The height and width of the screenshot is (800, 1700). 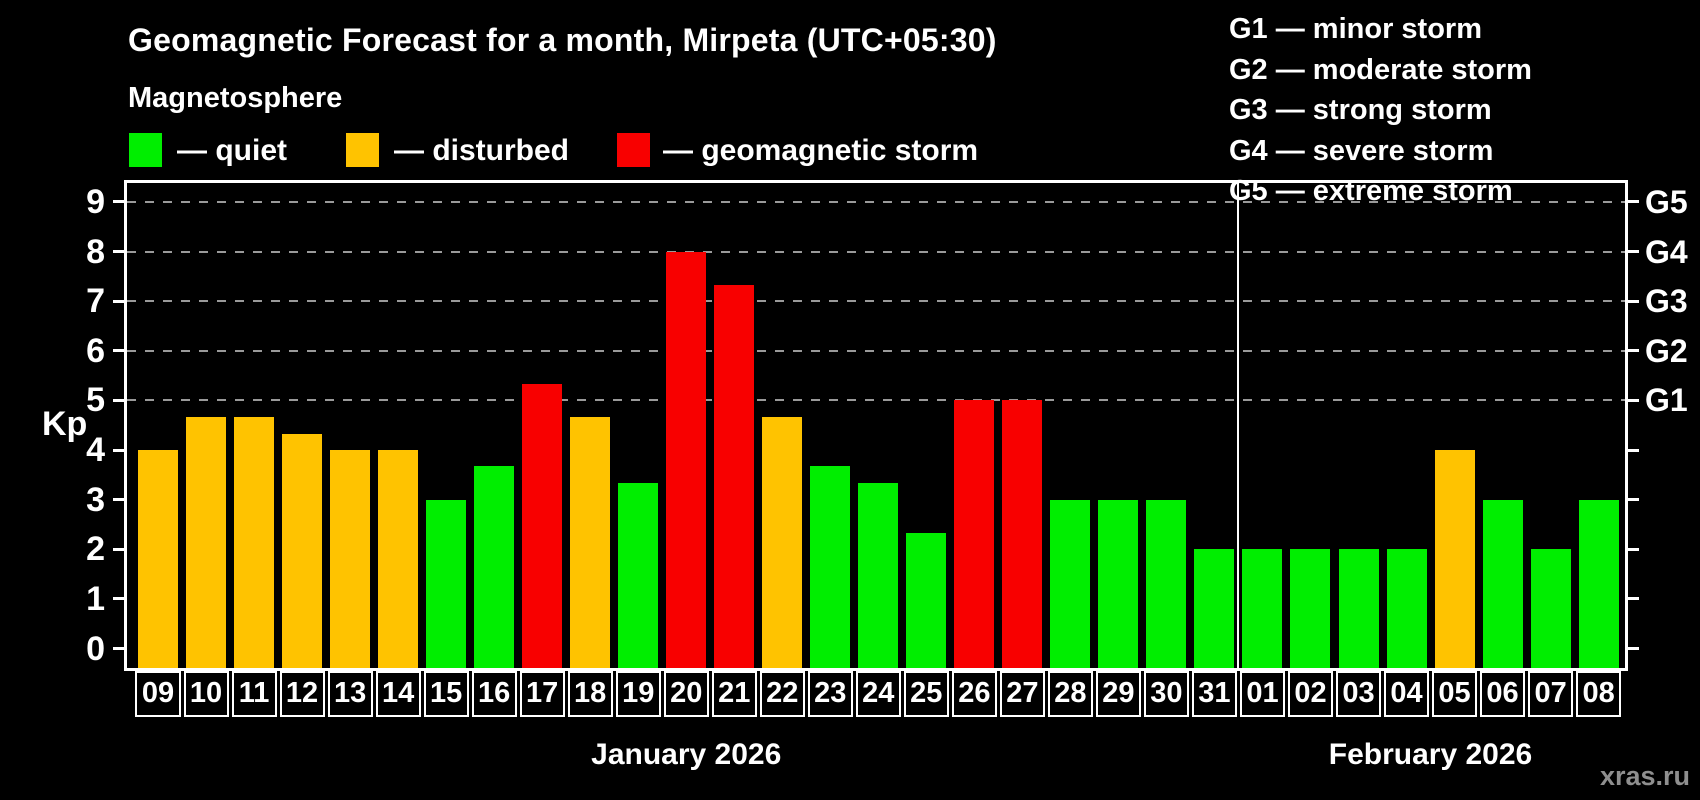 What do you see at coordinates (1070, 694) in the screenshot?
I see `day-label-28: 28` at bounding box center [1070, 694].